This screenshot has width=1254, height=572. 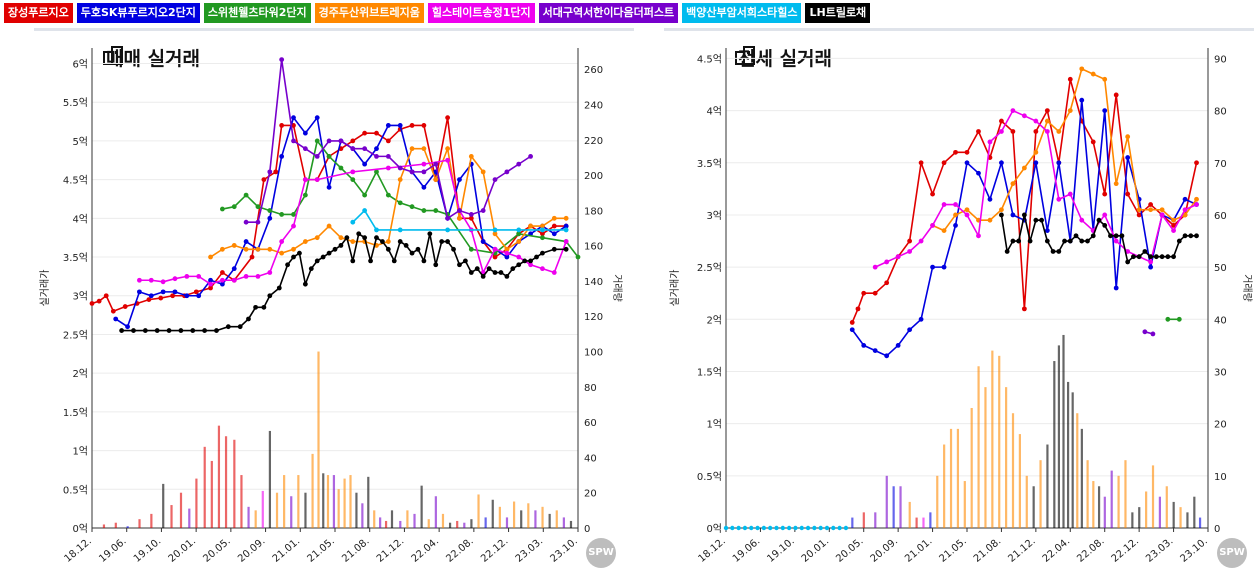 What do you see at coordinates (838, 13) in the screenshot?
I see `legend-item: LH트릴로채` at bounding box center [838, 13].